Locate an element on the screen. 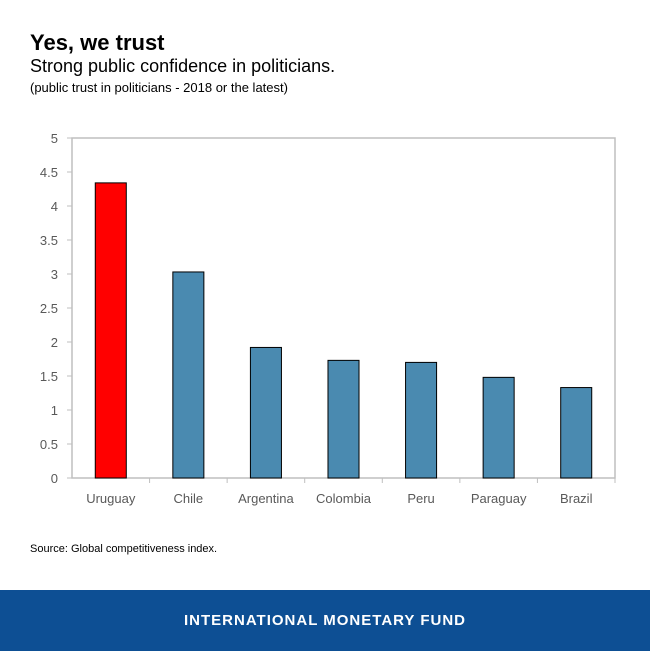 This screenshot has height=651, width=650. bar-colombia is located at coordinates (343, 419).